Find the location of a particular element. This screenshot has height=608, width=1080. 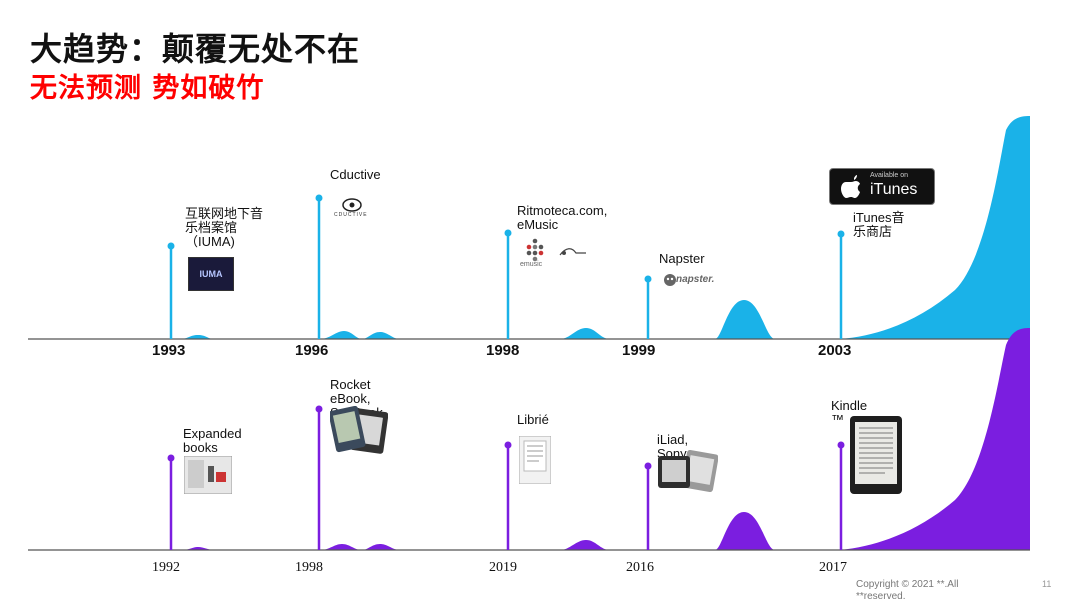

ebook-year-3: 2019 is located at coordinates (503, 567).